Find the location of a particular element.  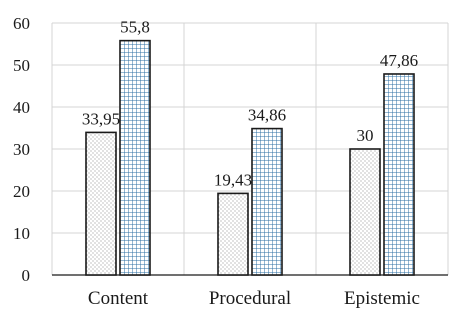

data-label: 19,43 is located at coordinates (233, 179).